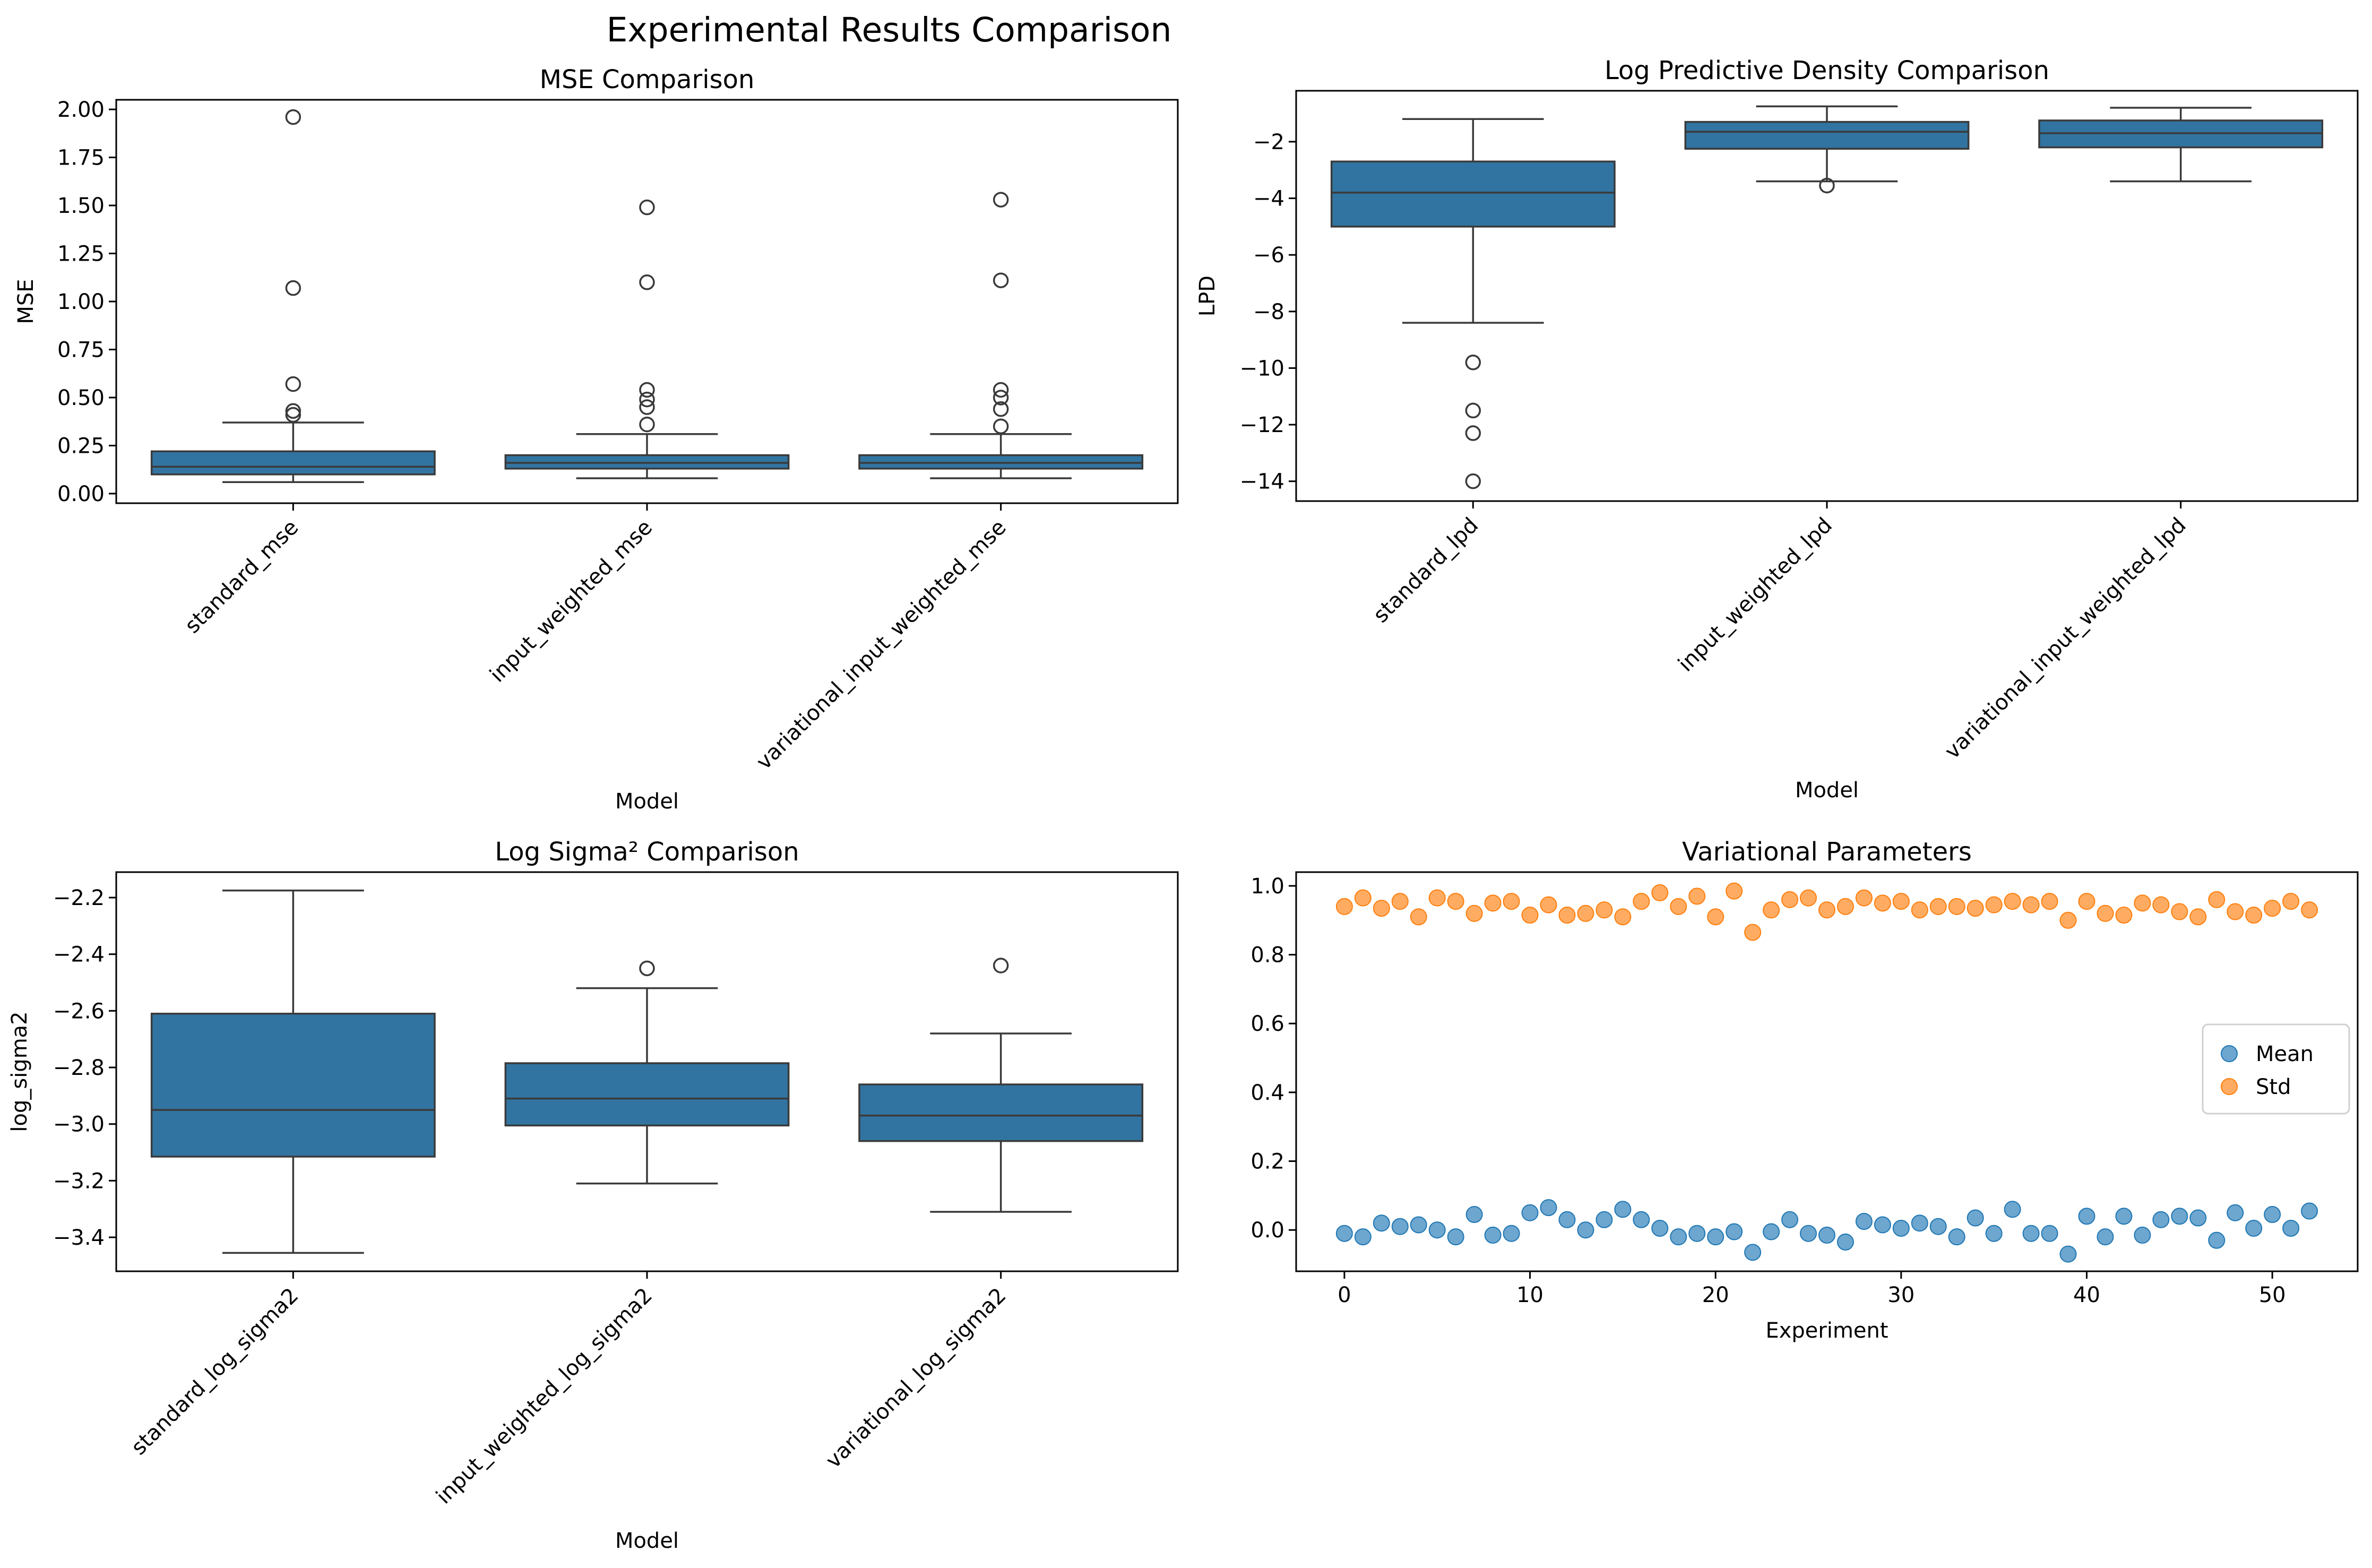 This screenshot has width=2372, height=1568. I want to click on mse-y-axis-label: MSE, so click(26, 301).